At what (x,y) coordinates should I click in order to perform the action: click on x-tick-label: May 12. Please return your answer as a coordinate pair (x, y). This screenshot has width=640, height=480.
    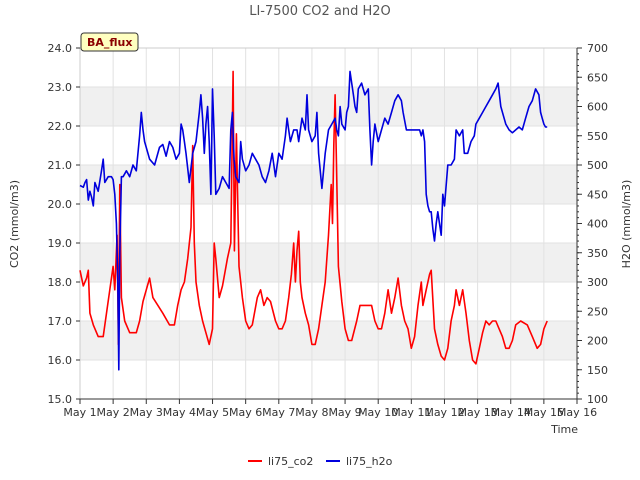
    Looking at the image, I should click on (444, 412).